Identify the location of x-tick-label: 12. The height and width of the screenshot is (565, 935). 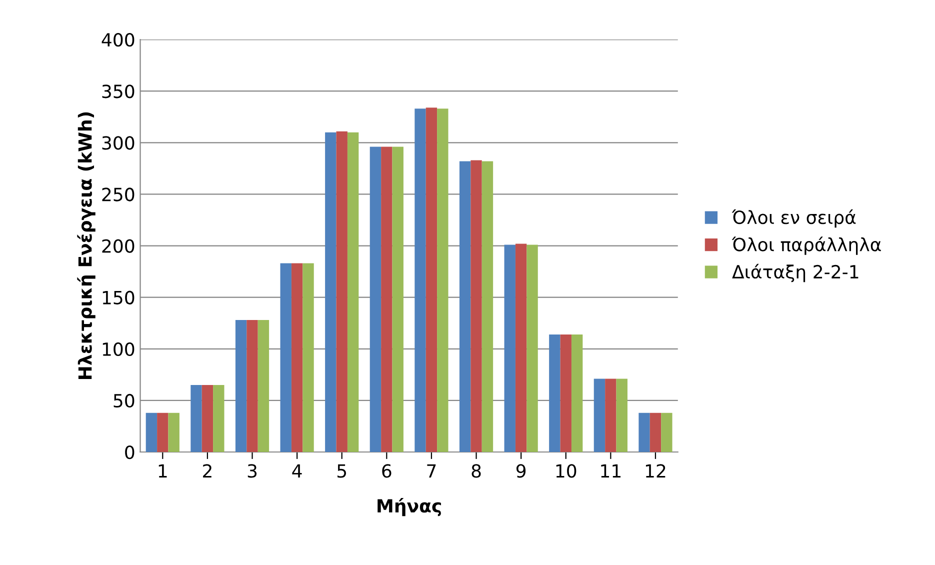
(656, 471).